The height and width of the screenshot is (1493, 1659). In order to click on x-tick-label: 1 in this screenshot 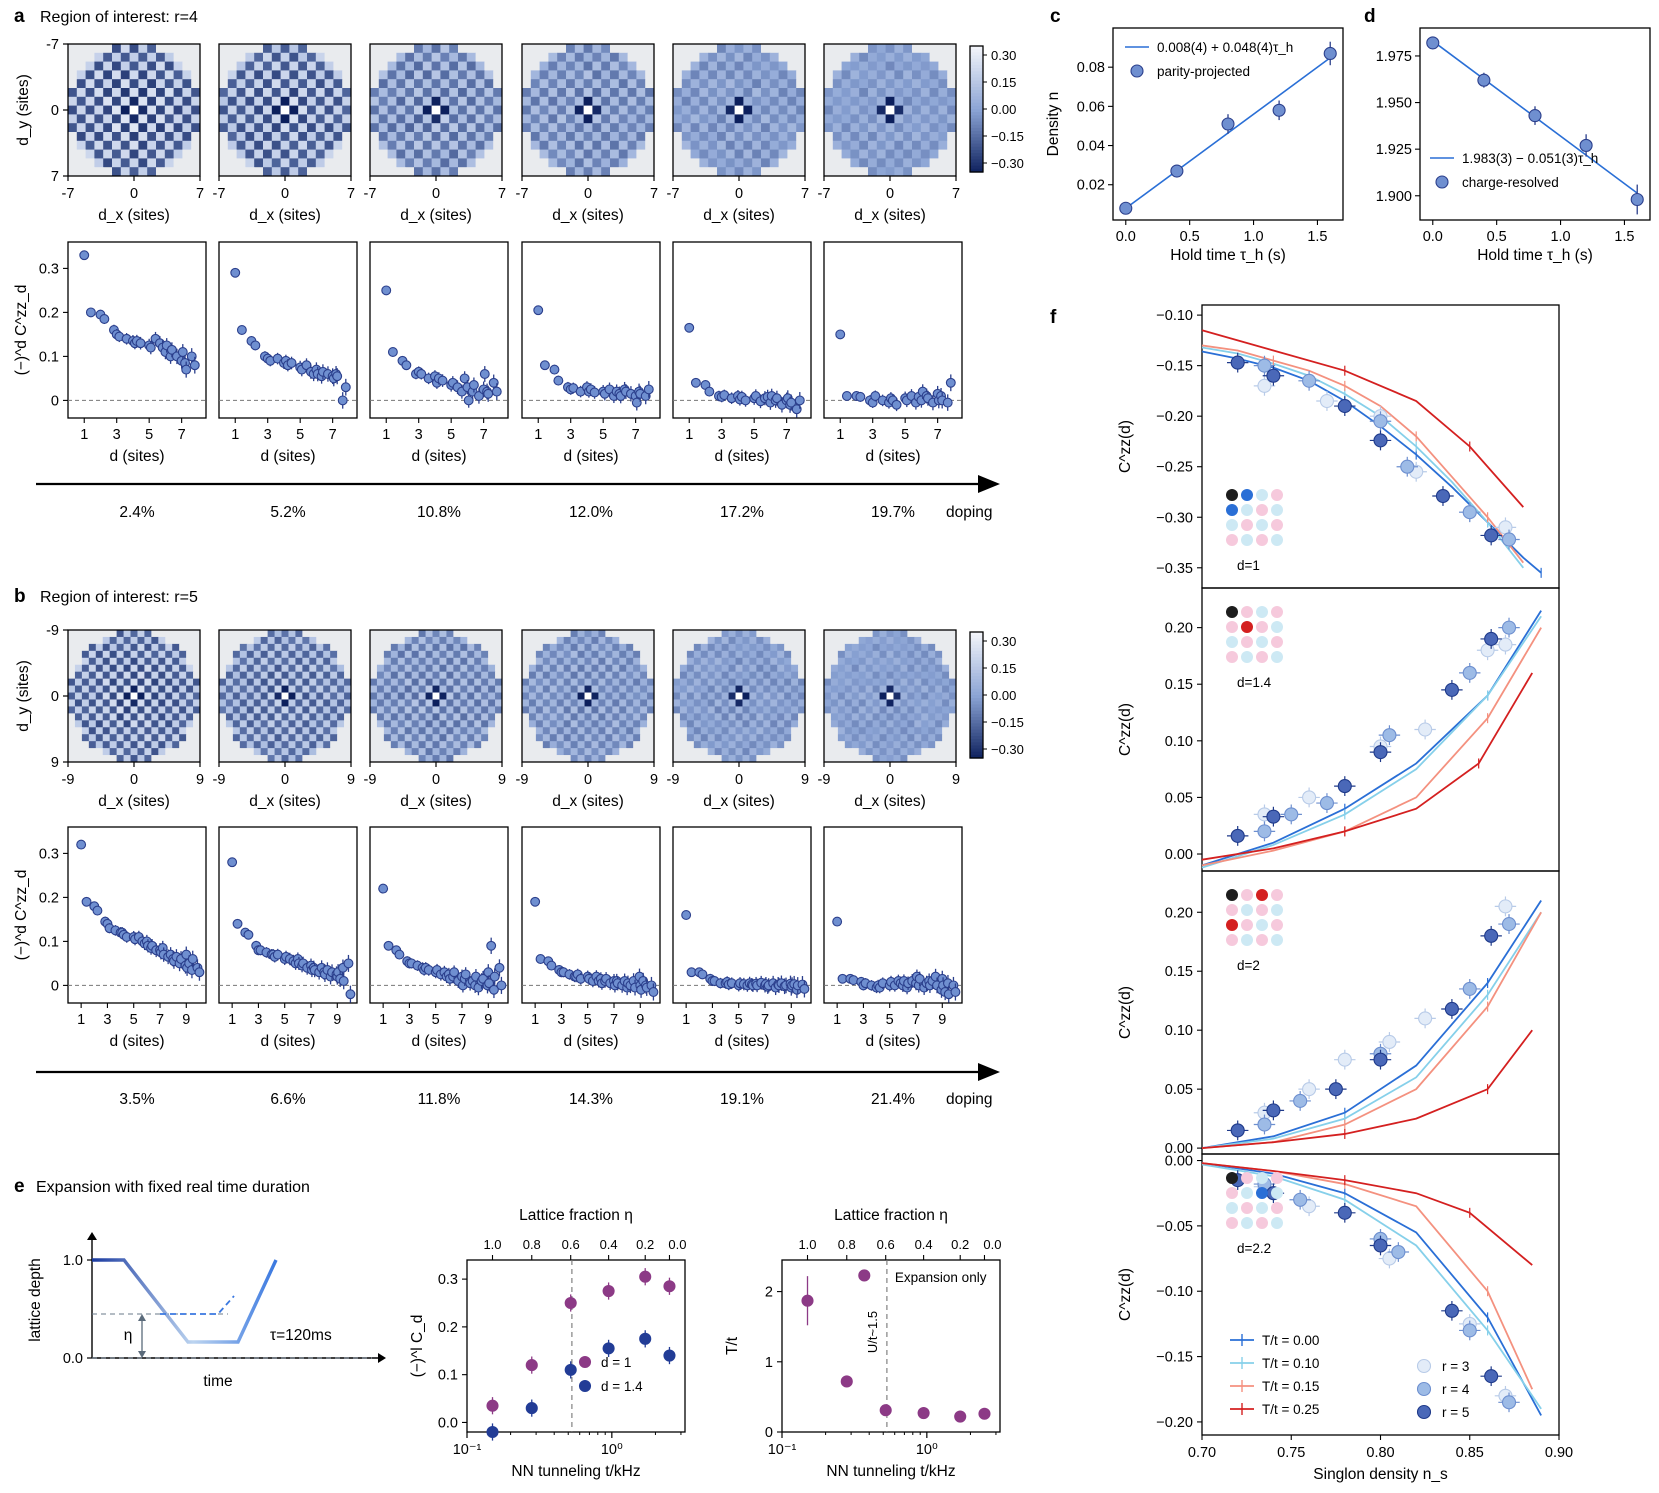, I will do `click(235, 435)`.